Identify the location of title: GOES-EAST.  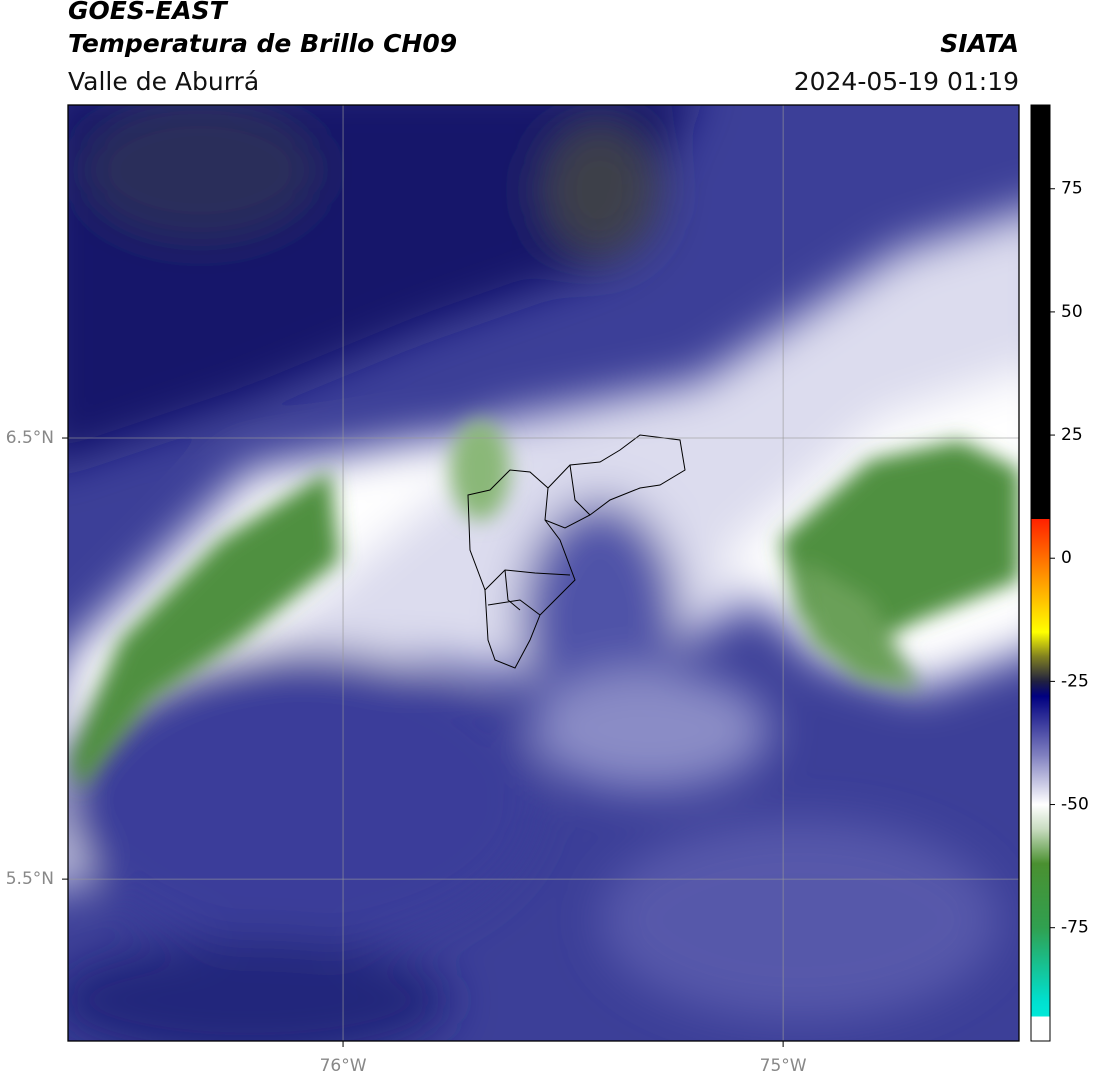
(148, 12).